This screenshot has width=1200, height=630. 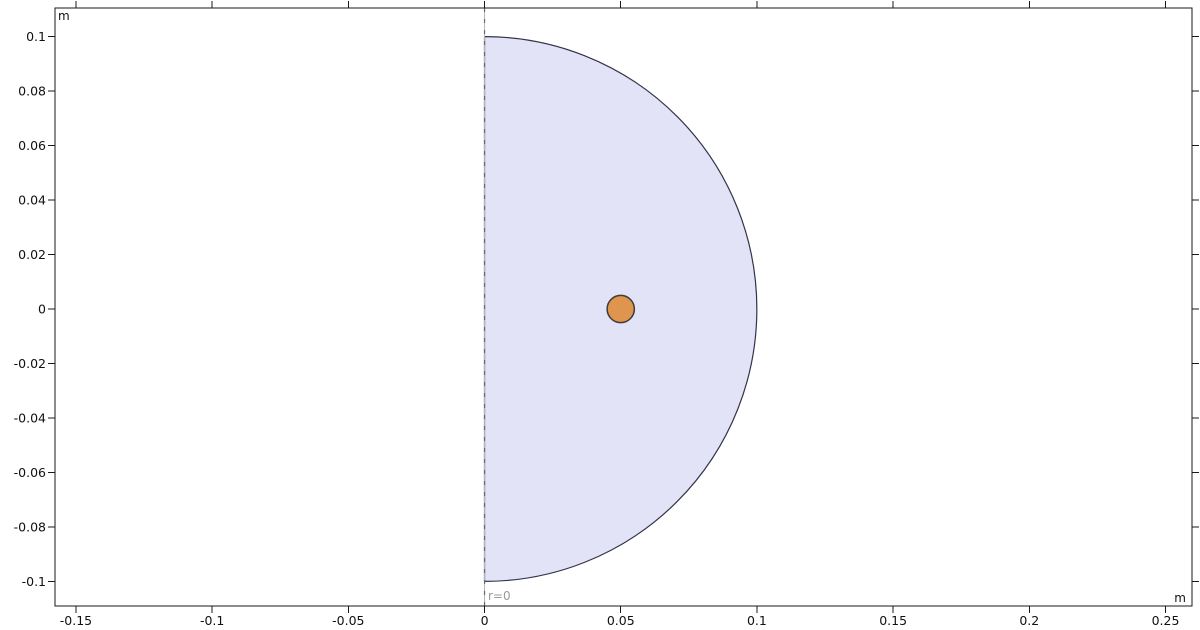 I want to click on x-tick-label: 0.15, so click(x=893, y=620).